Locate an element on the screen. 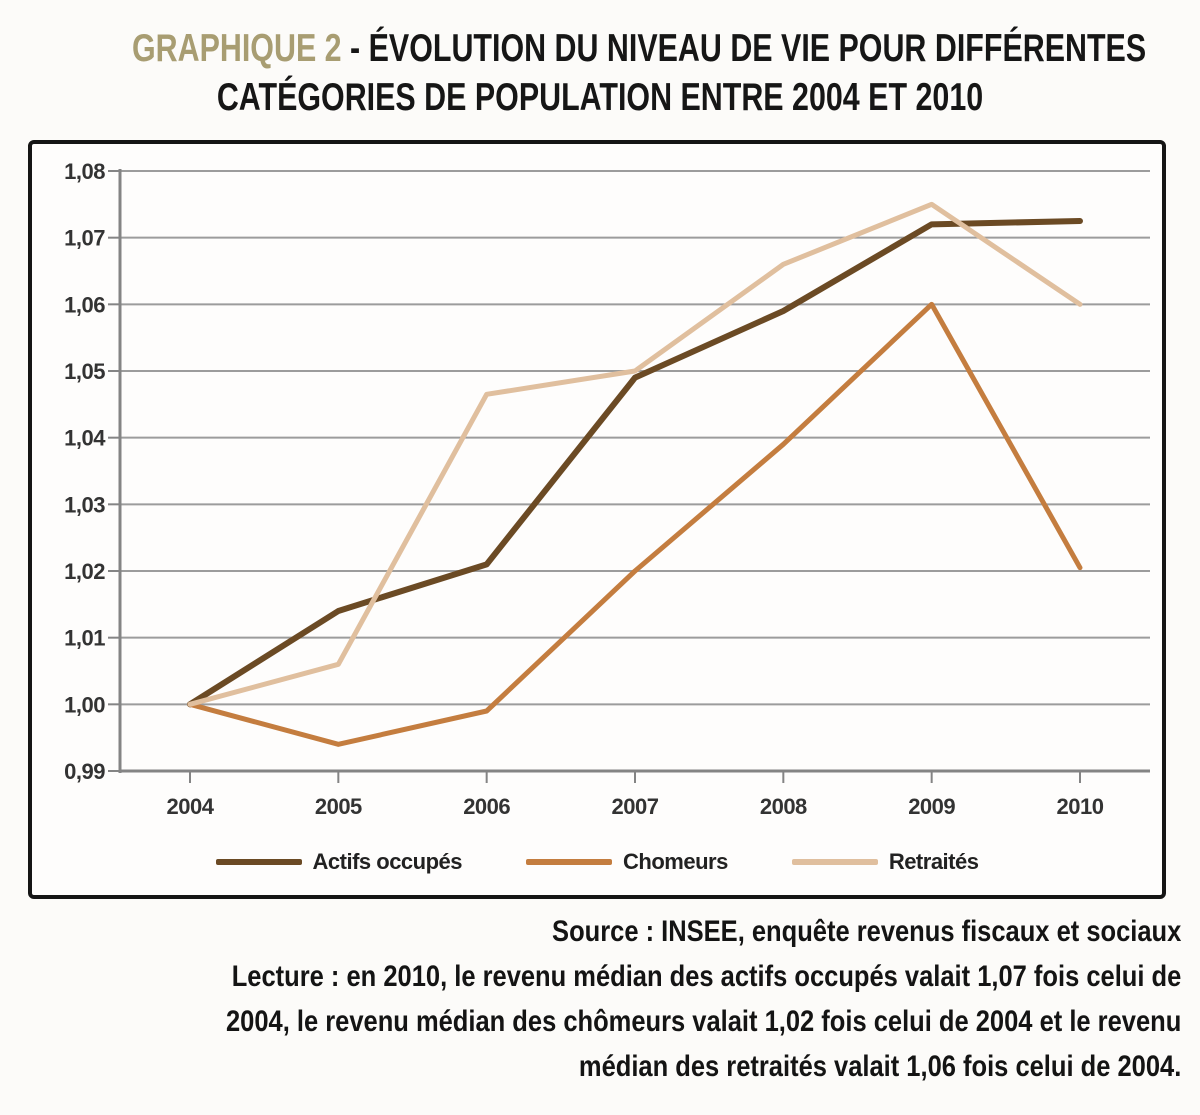  legend-item-retraites: Retraités is located at coordinates (885, 862).